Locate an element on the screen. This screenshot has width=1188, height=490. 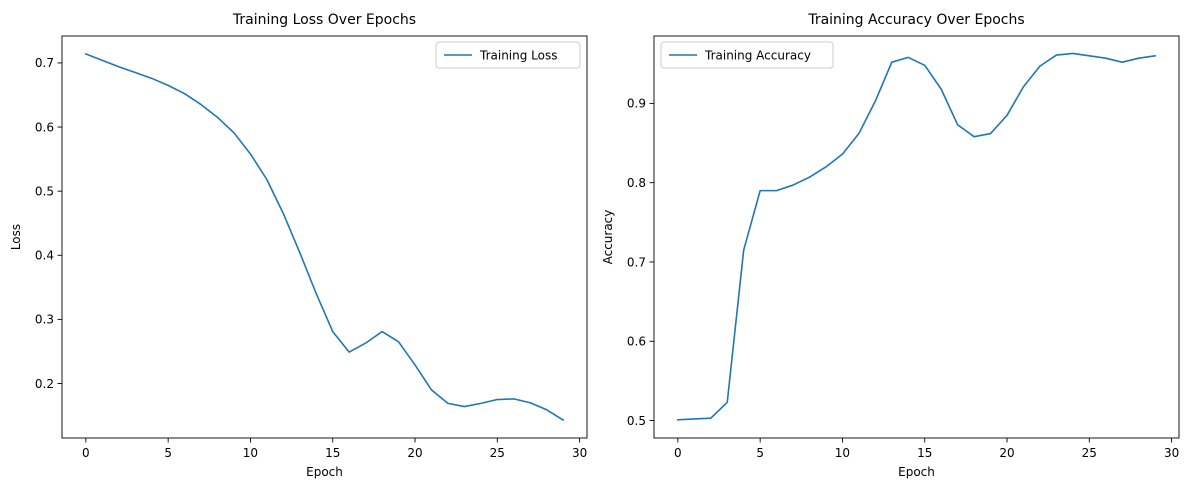
y-tick-label: 0.3 is located at coordinates (44, 320).